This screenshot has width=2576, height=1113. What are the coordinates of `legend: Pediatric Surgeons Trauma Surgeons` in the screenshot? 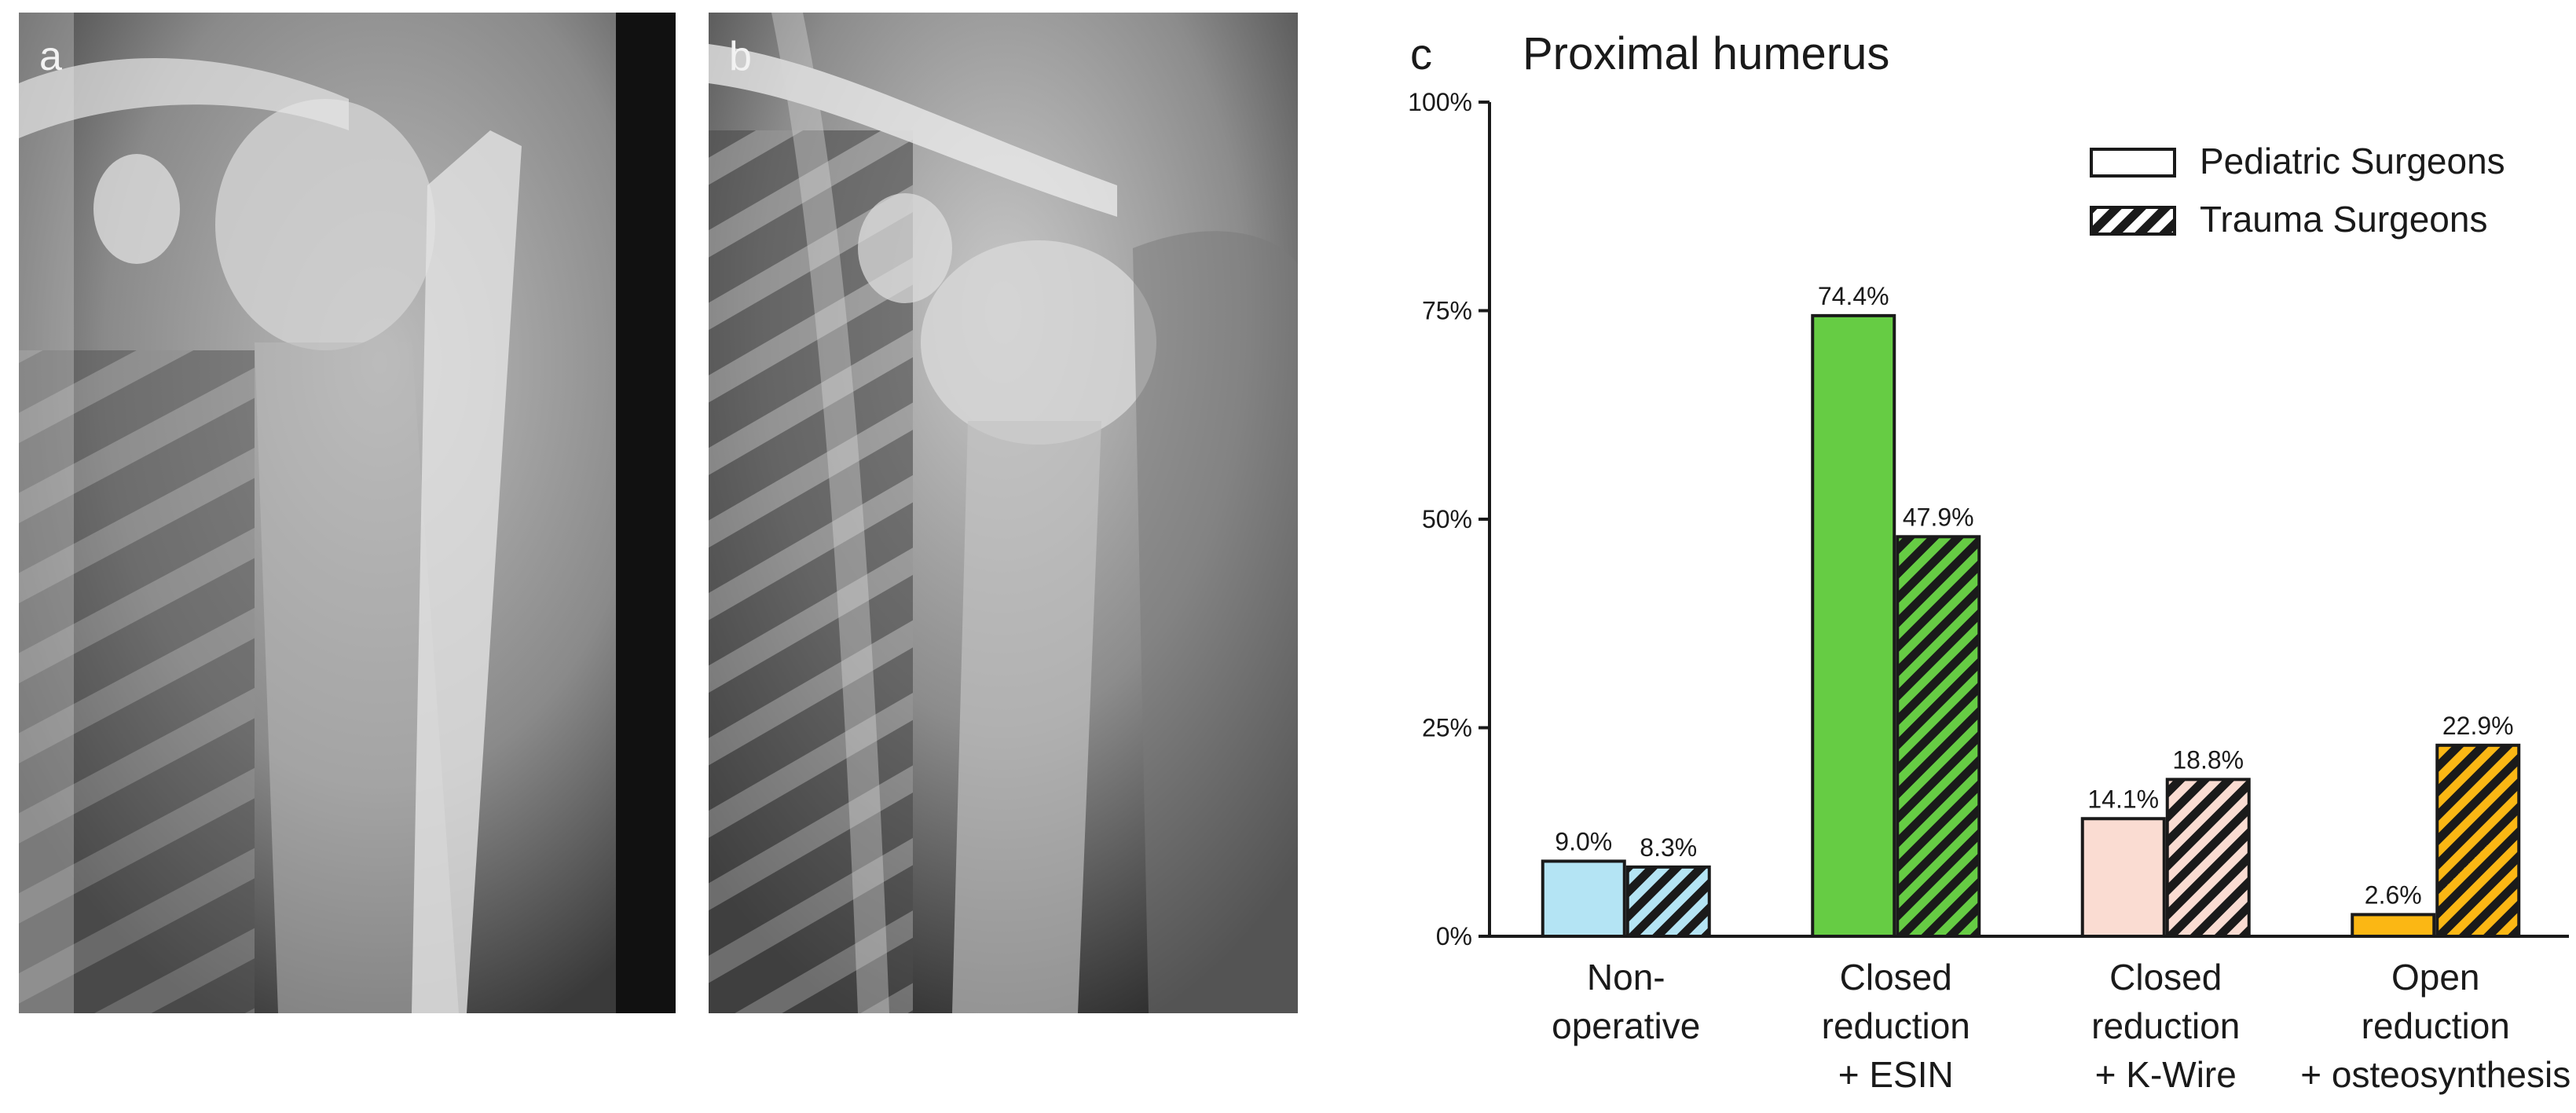 It's located at (2297, 191).